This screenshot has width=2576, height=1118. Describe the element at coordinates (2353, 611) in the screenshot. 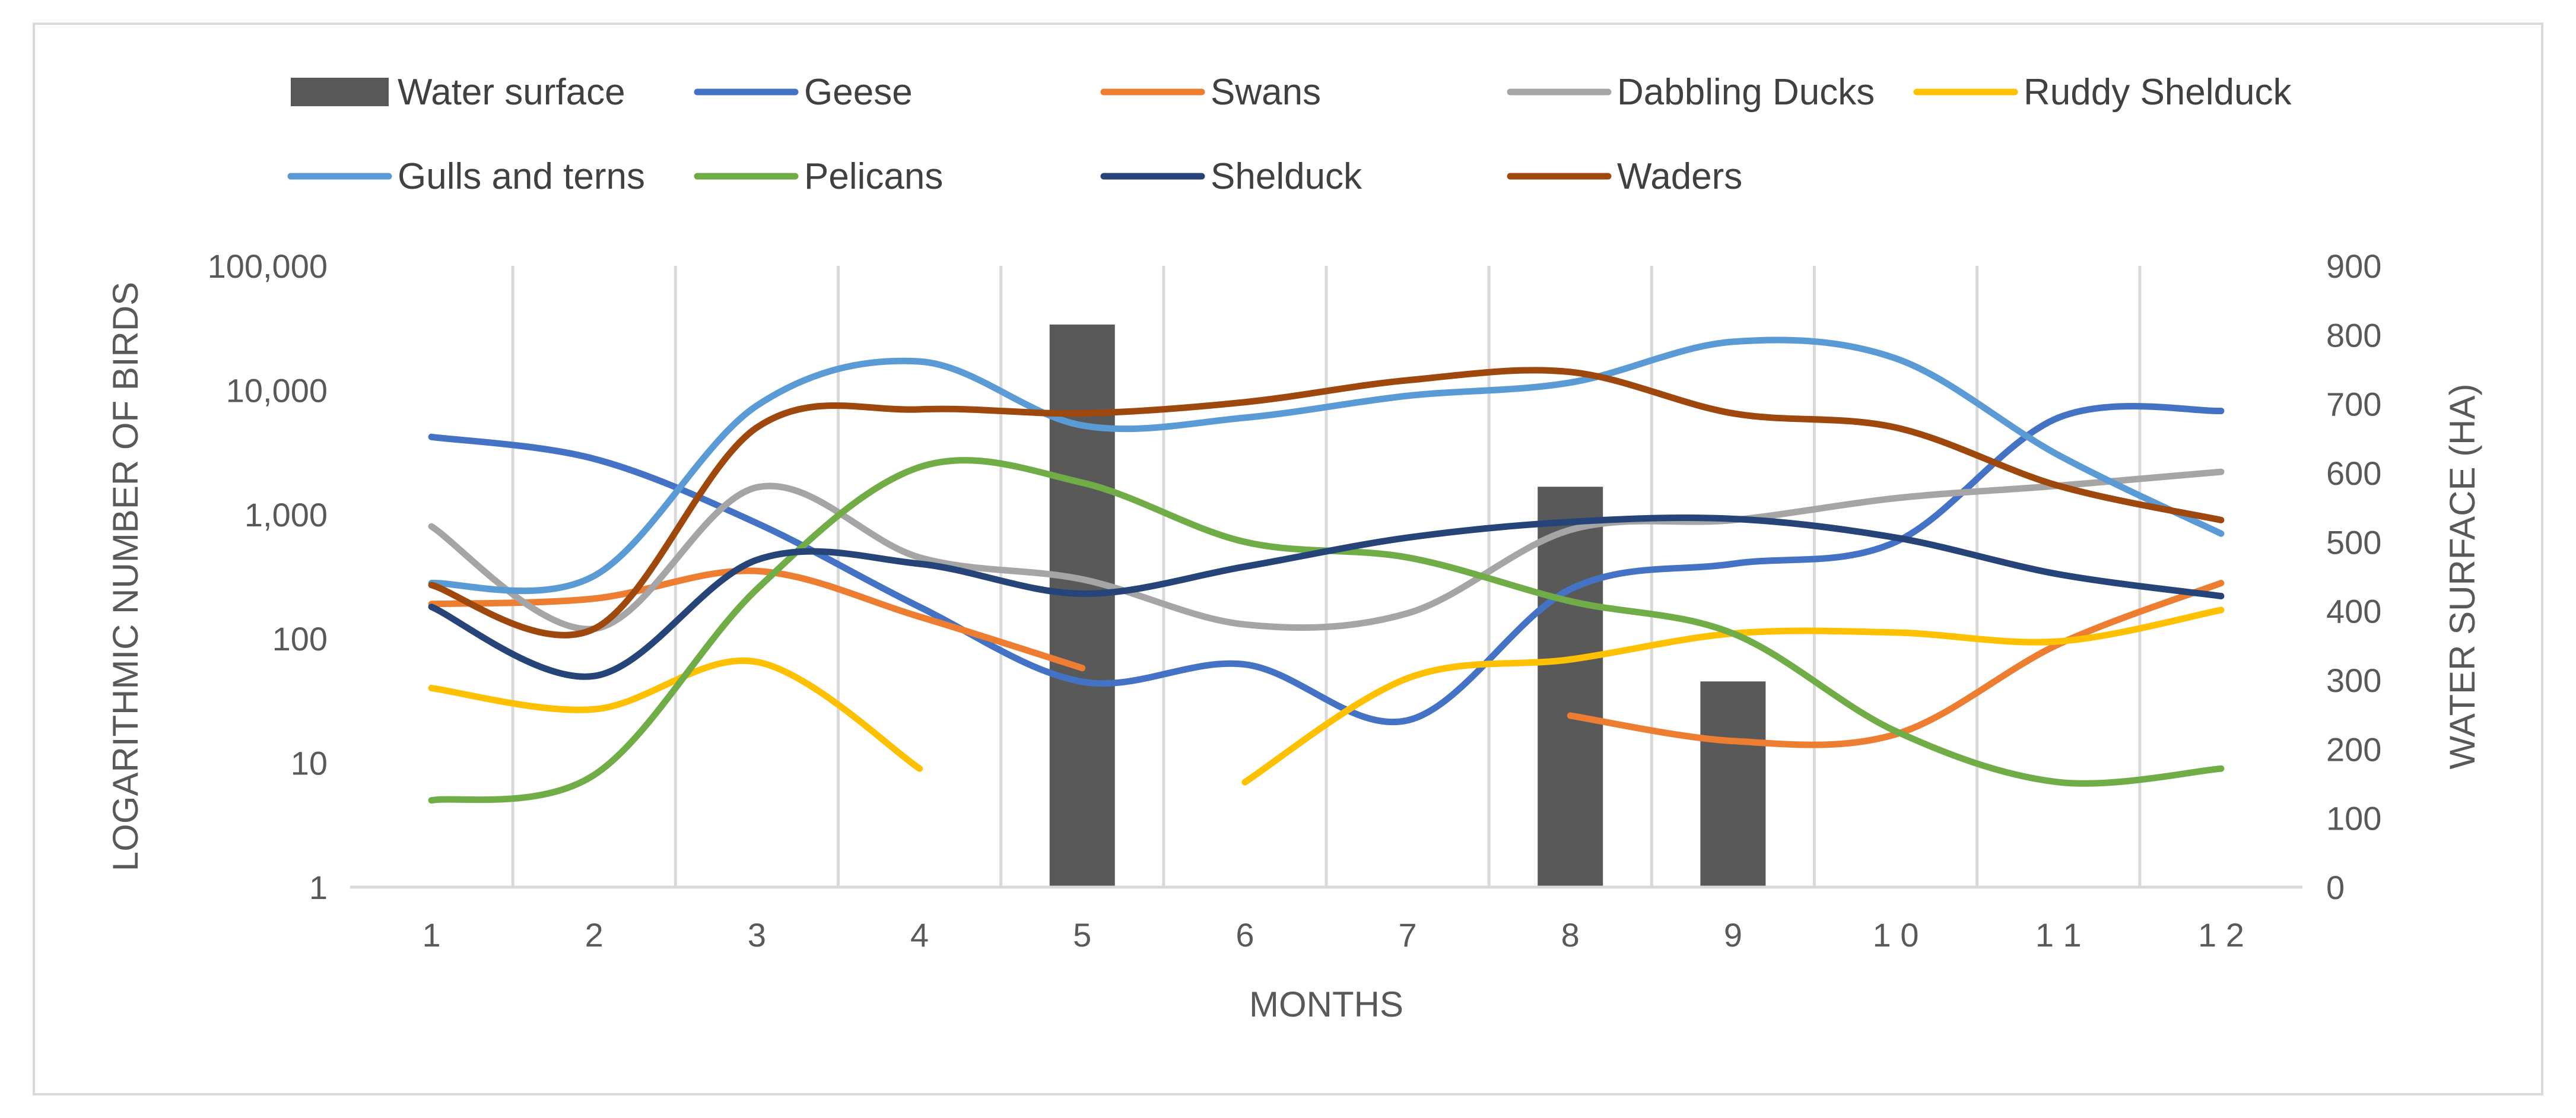

I see `y-right-tick-label: 400` at that location.